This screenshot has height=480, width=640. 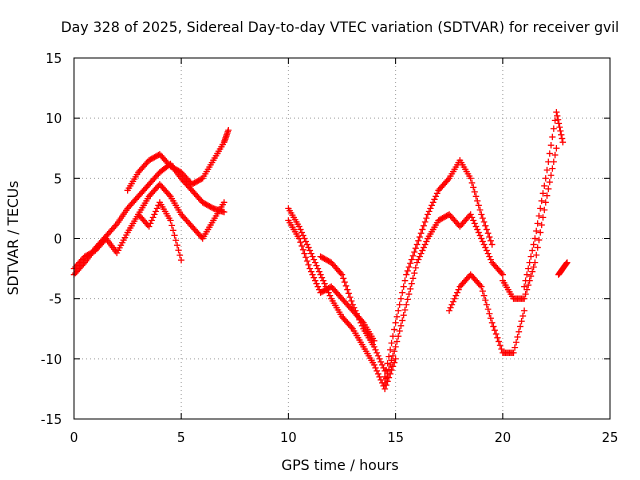 I want to click on series-track-k-evening-rise, so click(x=529, y=223).